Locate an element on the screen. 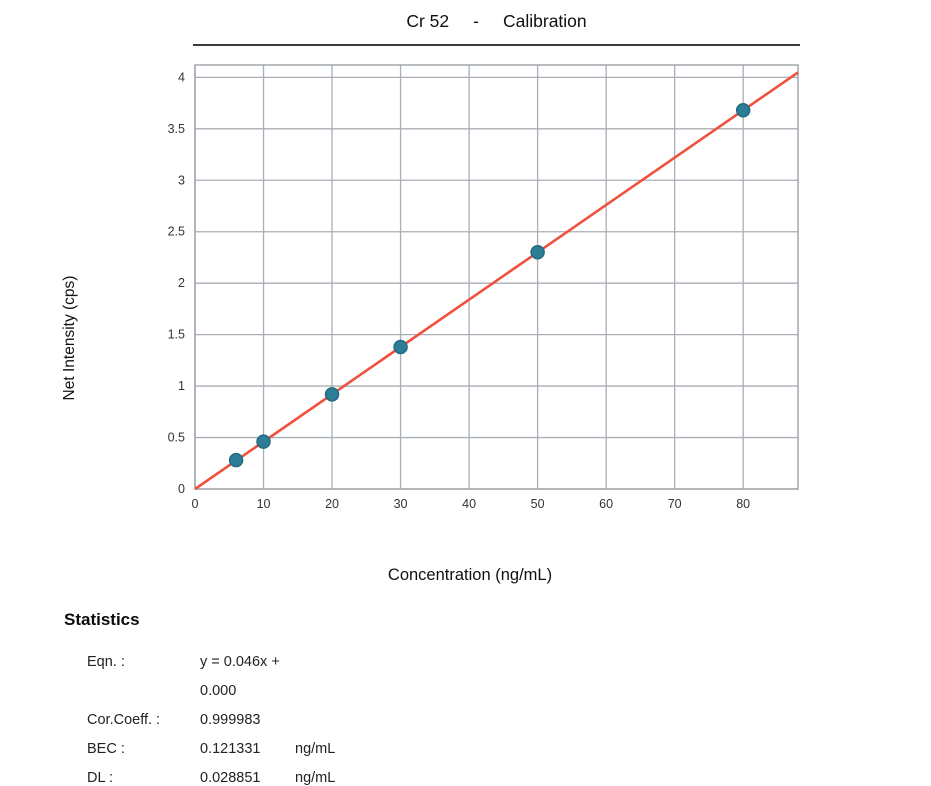  y-tick-label: 3.5 is located at coordinates (176, 129).